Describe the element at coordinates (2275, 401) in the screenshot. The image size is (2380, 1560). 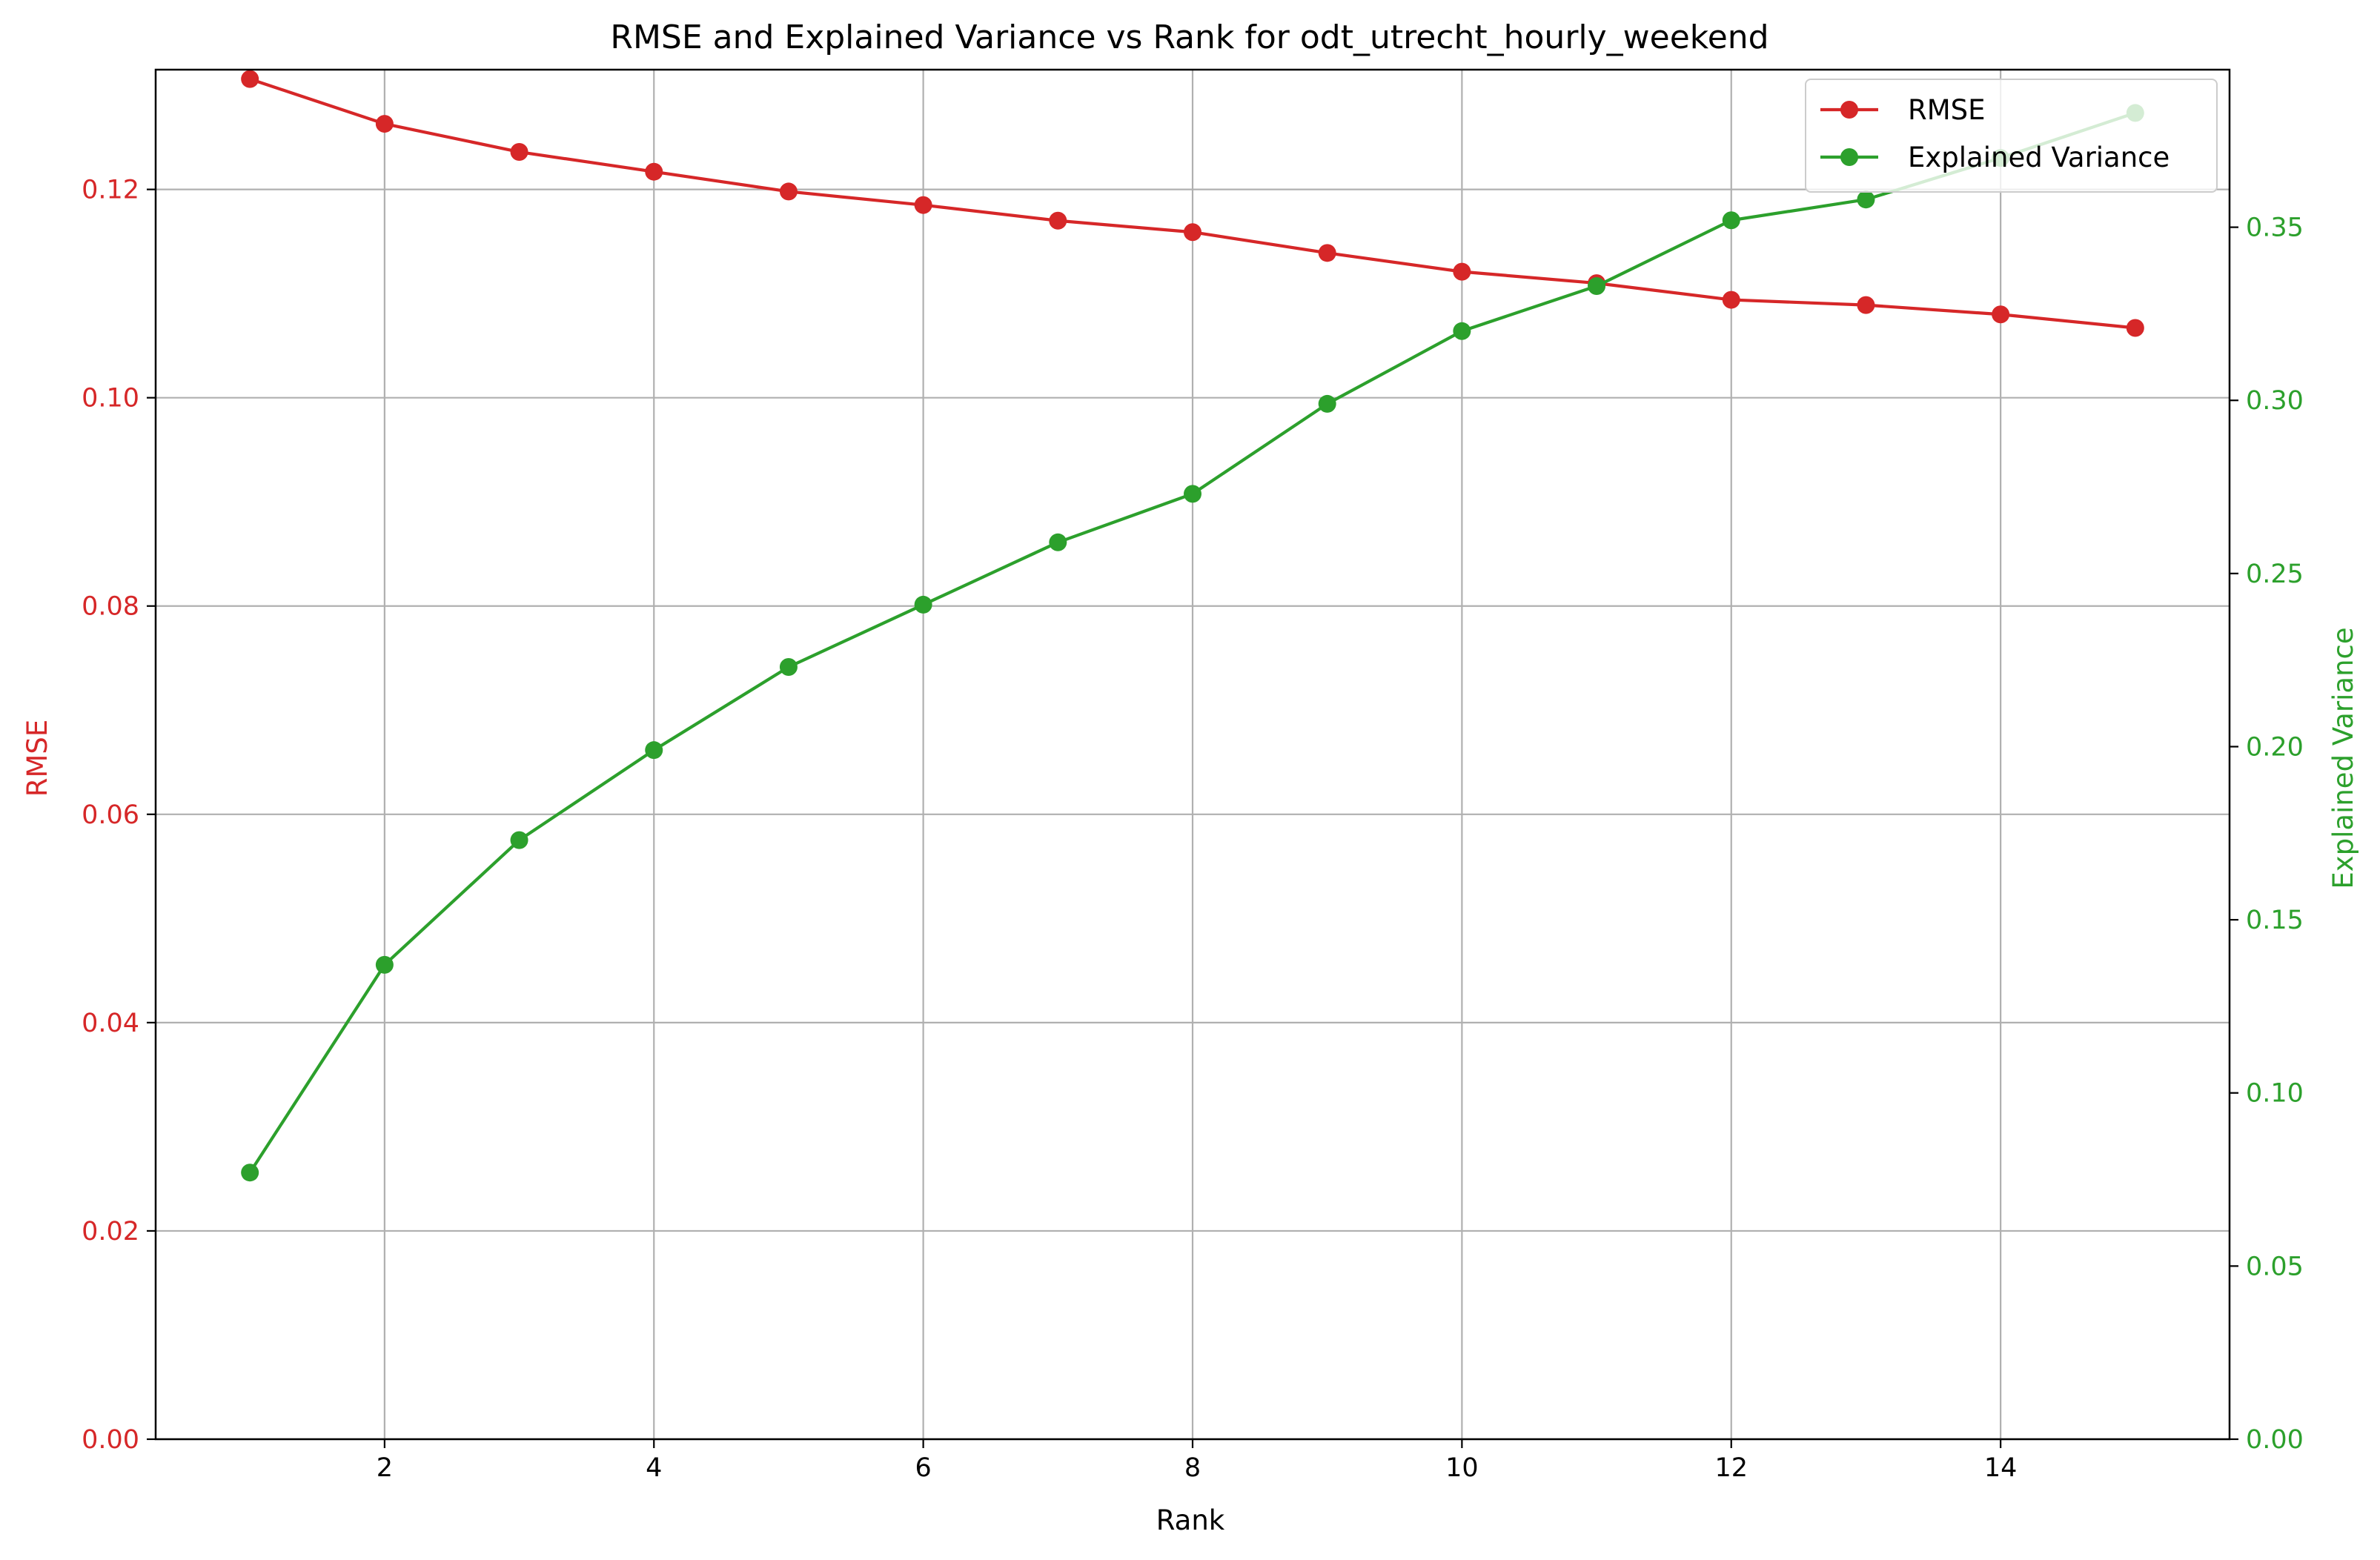
I see `y-right-tick-label: 0.30` at that location.